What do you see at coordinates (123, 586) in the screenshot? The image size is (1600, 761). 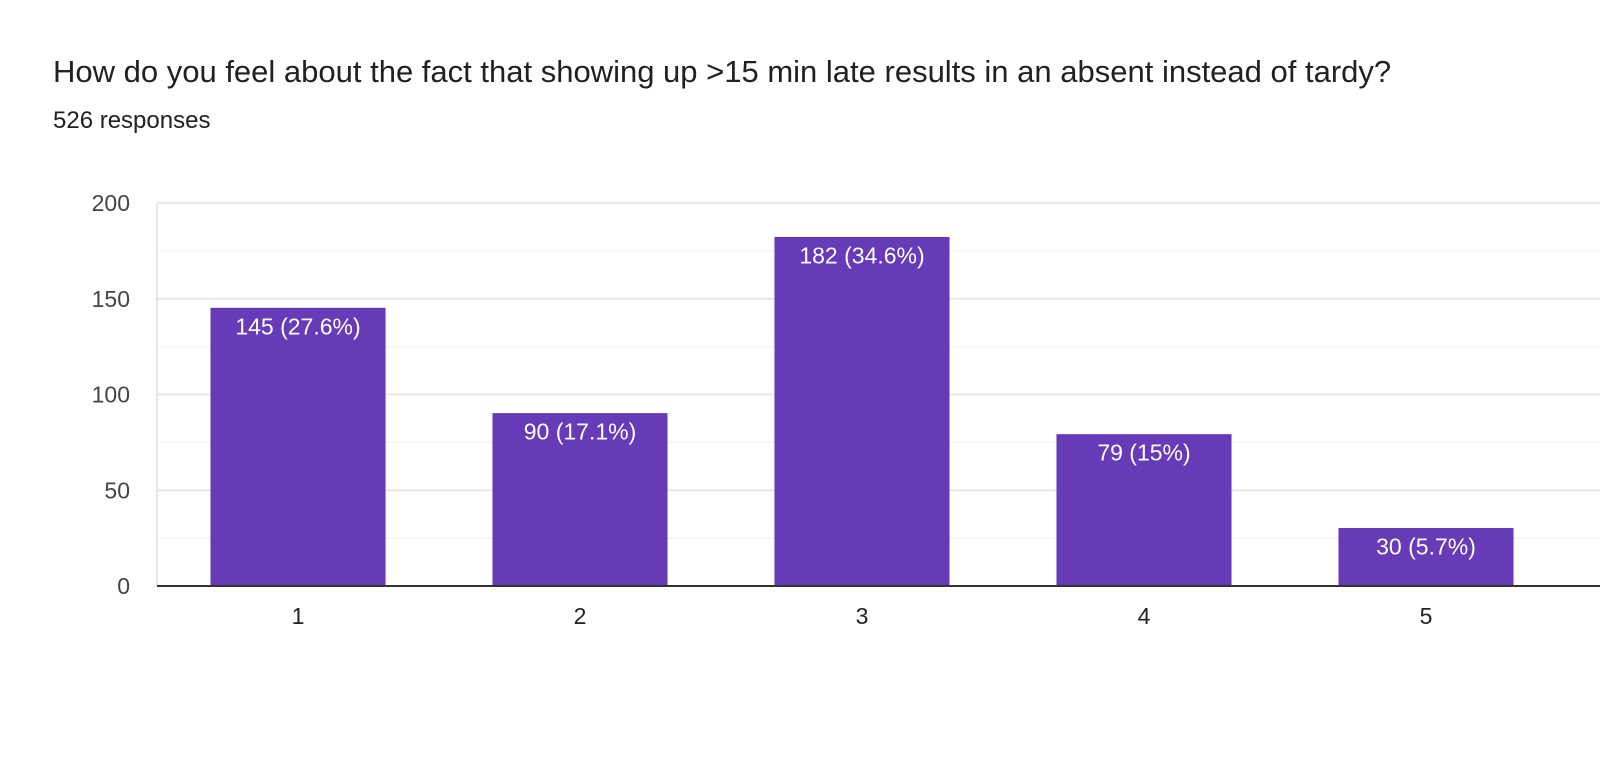 I see `y-tick-label: 0` at bounding box center [123, 586].